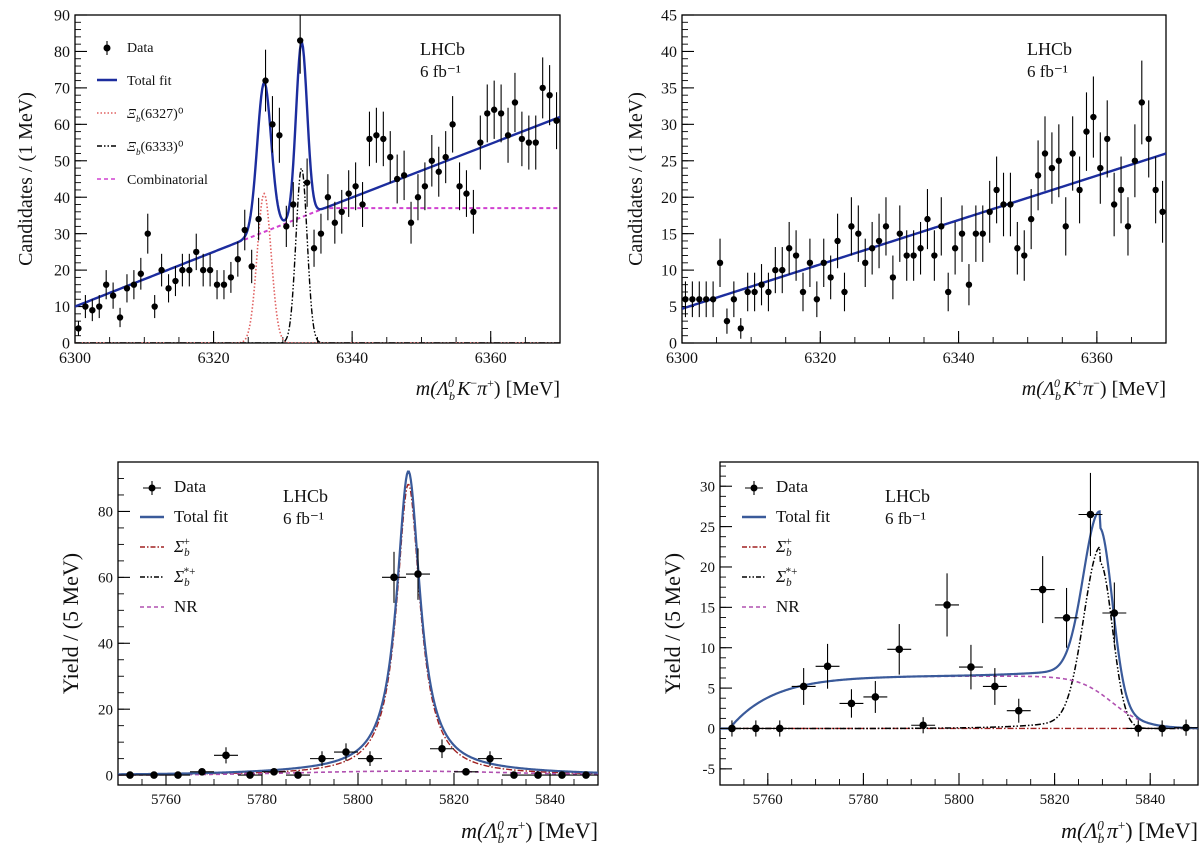 The image size is (1200, 859). What do you see at coordinates (863, 800) in the screenshot?
I see `x-tick-label: 5780` at bounding box center [863, 800].